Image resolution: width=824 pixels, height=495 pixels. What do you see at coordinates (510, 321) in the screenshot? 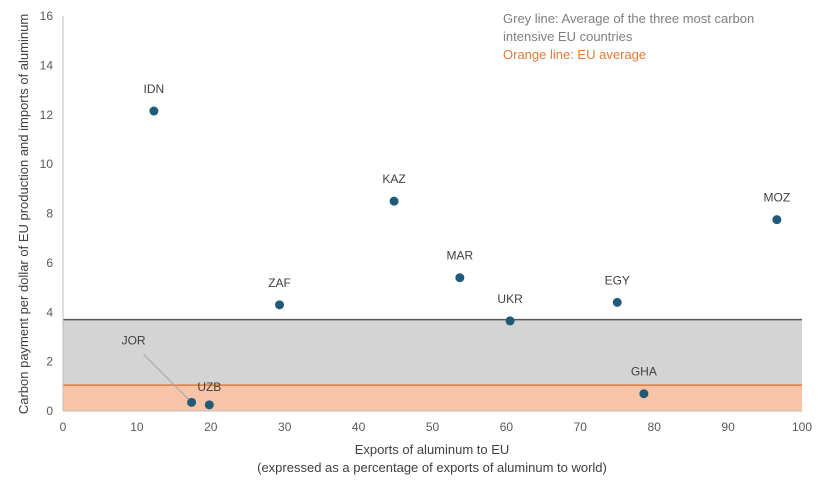
I see `data-point-ukr` at bounding box center [510, 321].